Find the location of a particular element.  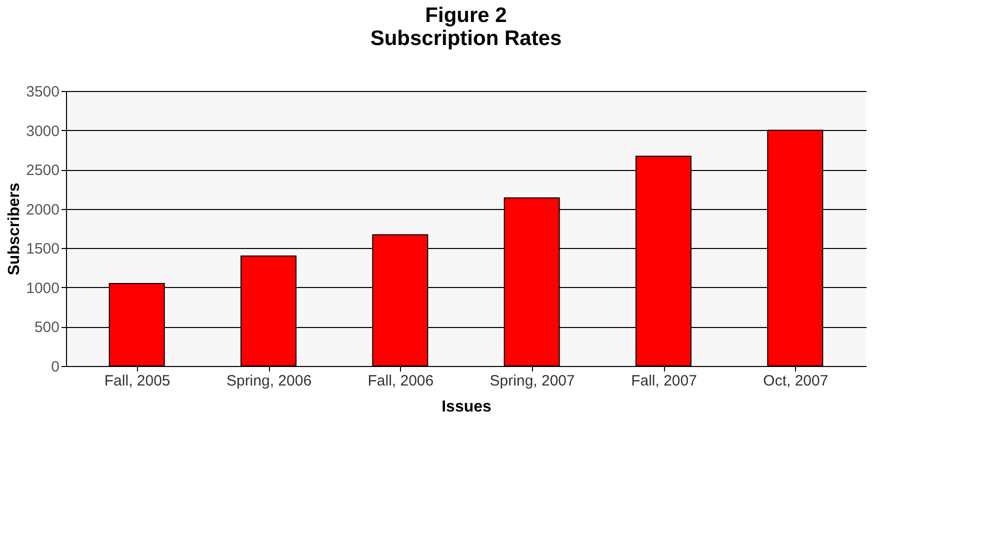

x-axis-title: Issues is located at coordinates (467, 407).